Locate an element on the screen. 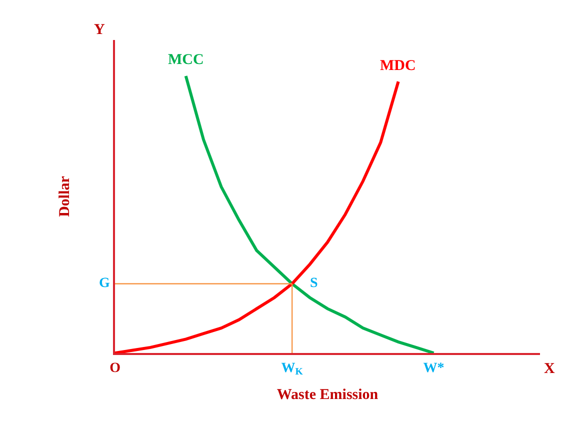 The width and height of the screenshot is (579, 425). x-tick-label: W* is located at coordinates (433, 368).